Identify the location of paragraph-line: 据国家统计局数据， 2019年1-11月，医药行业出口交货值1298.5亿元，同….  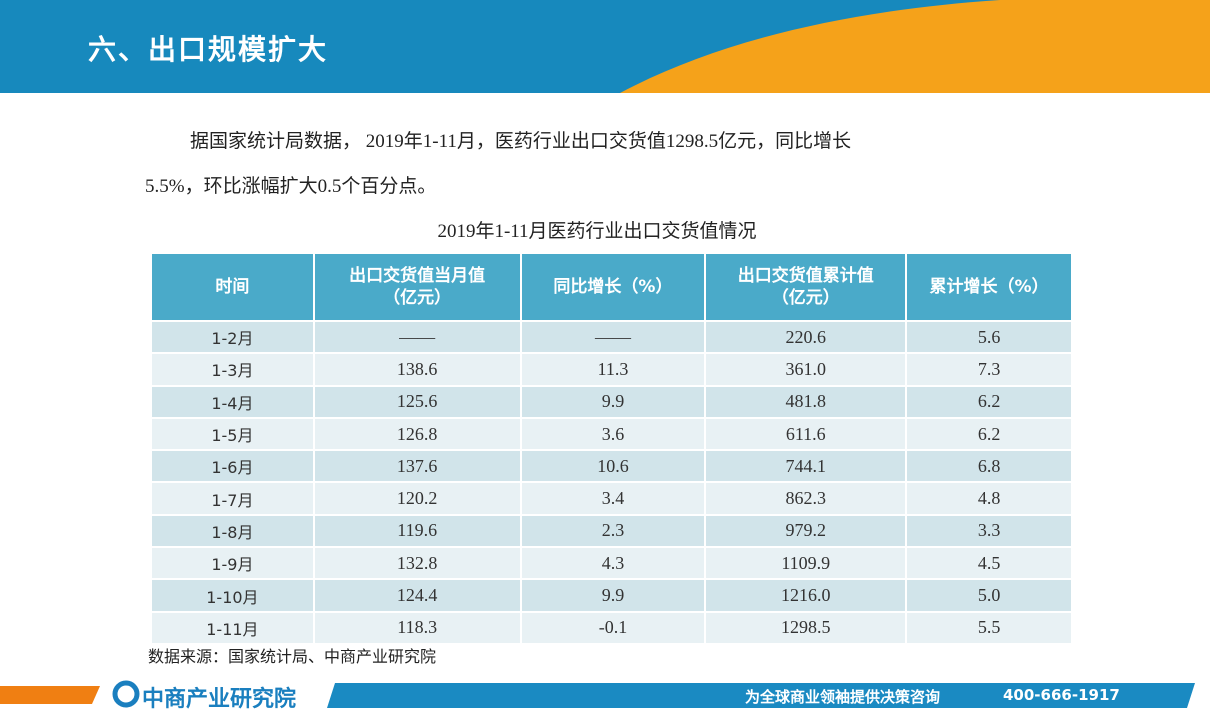
(521, 141).